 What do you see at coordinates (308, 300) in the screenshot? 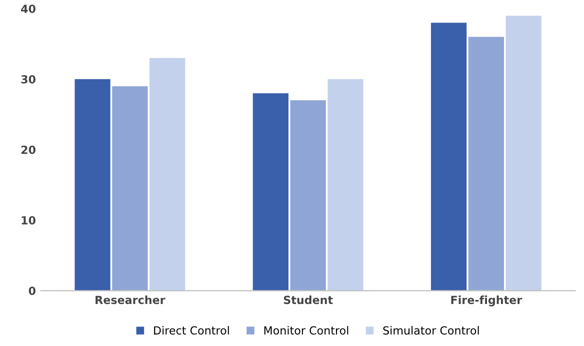
I see `x-tick-label: Student` at bounding box center [308, 300].